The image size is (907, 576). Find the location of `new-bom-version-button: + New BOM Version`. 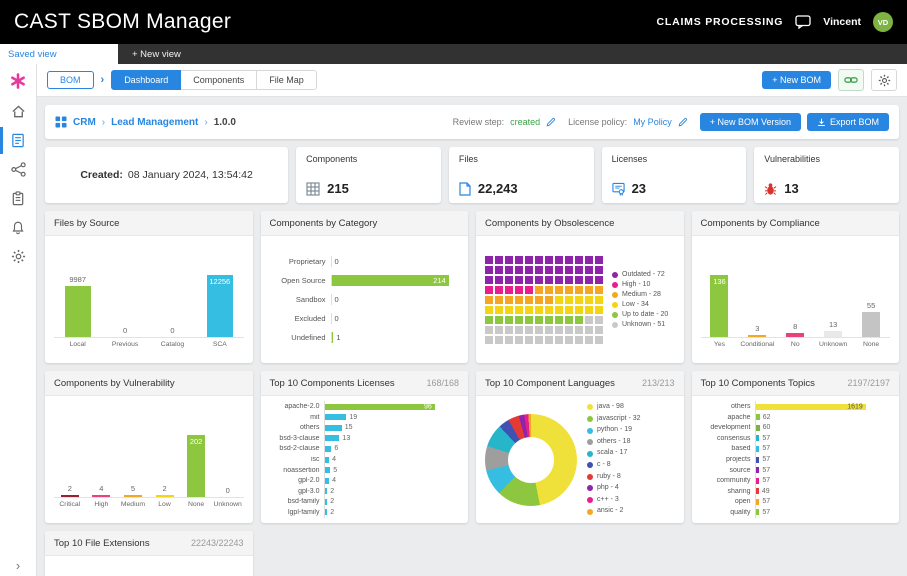

new-bom-version-button: + New BOM Version is located at coordinates (750, 122).